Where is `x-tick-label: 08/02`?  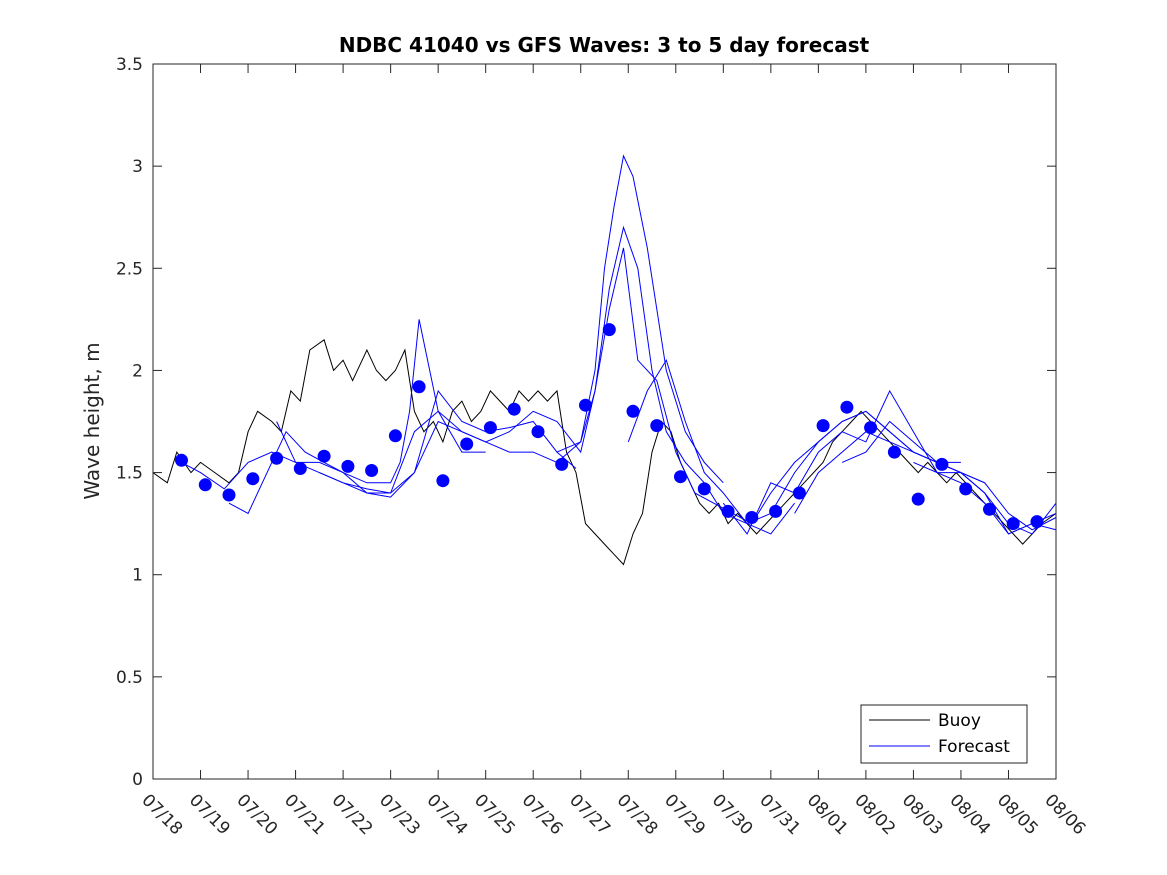 x-tick-label: 08/02 is located at coordinates (874, 814).